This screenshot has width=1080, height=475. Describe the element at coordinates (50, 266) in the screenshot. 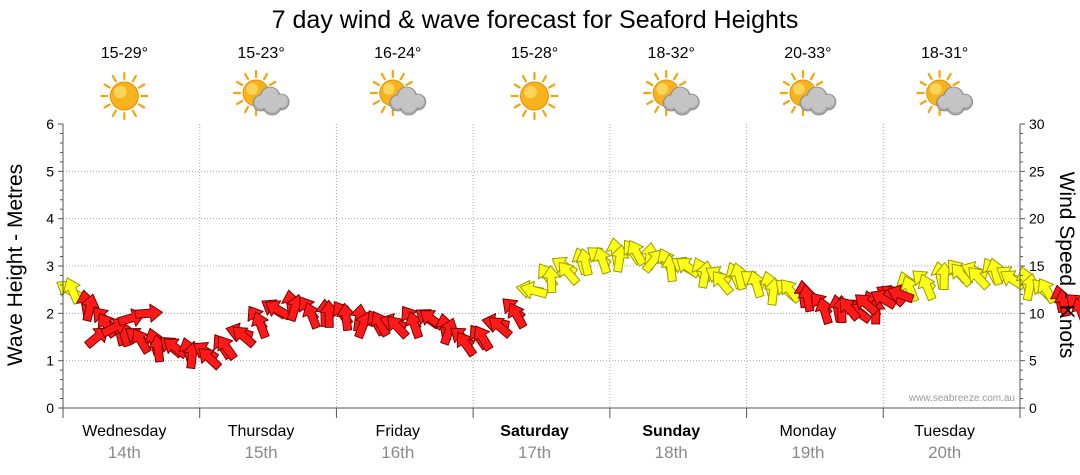

I see `left-tick-label: 3` at that location.